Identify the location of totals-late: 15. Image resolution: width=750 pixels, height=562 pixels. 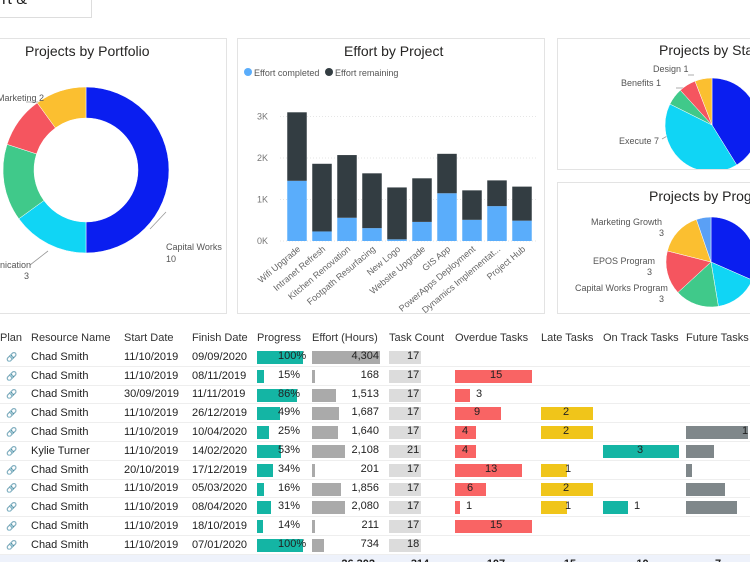
(568, 557).